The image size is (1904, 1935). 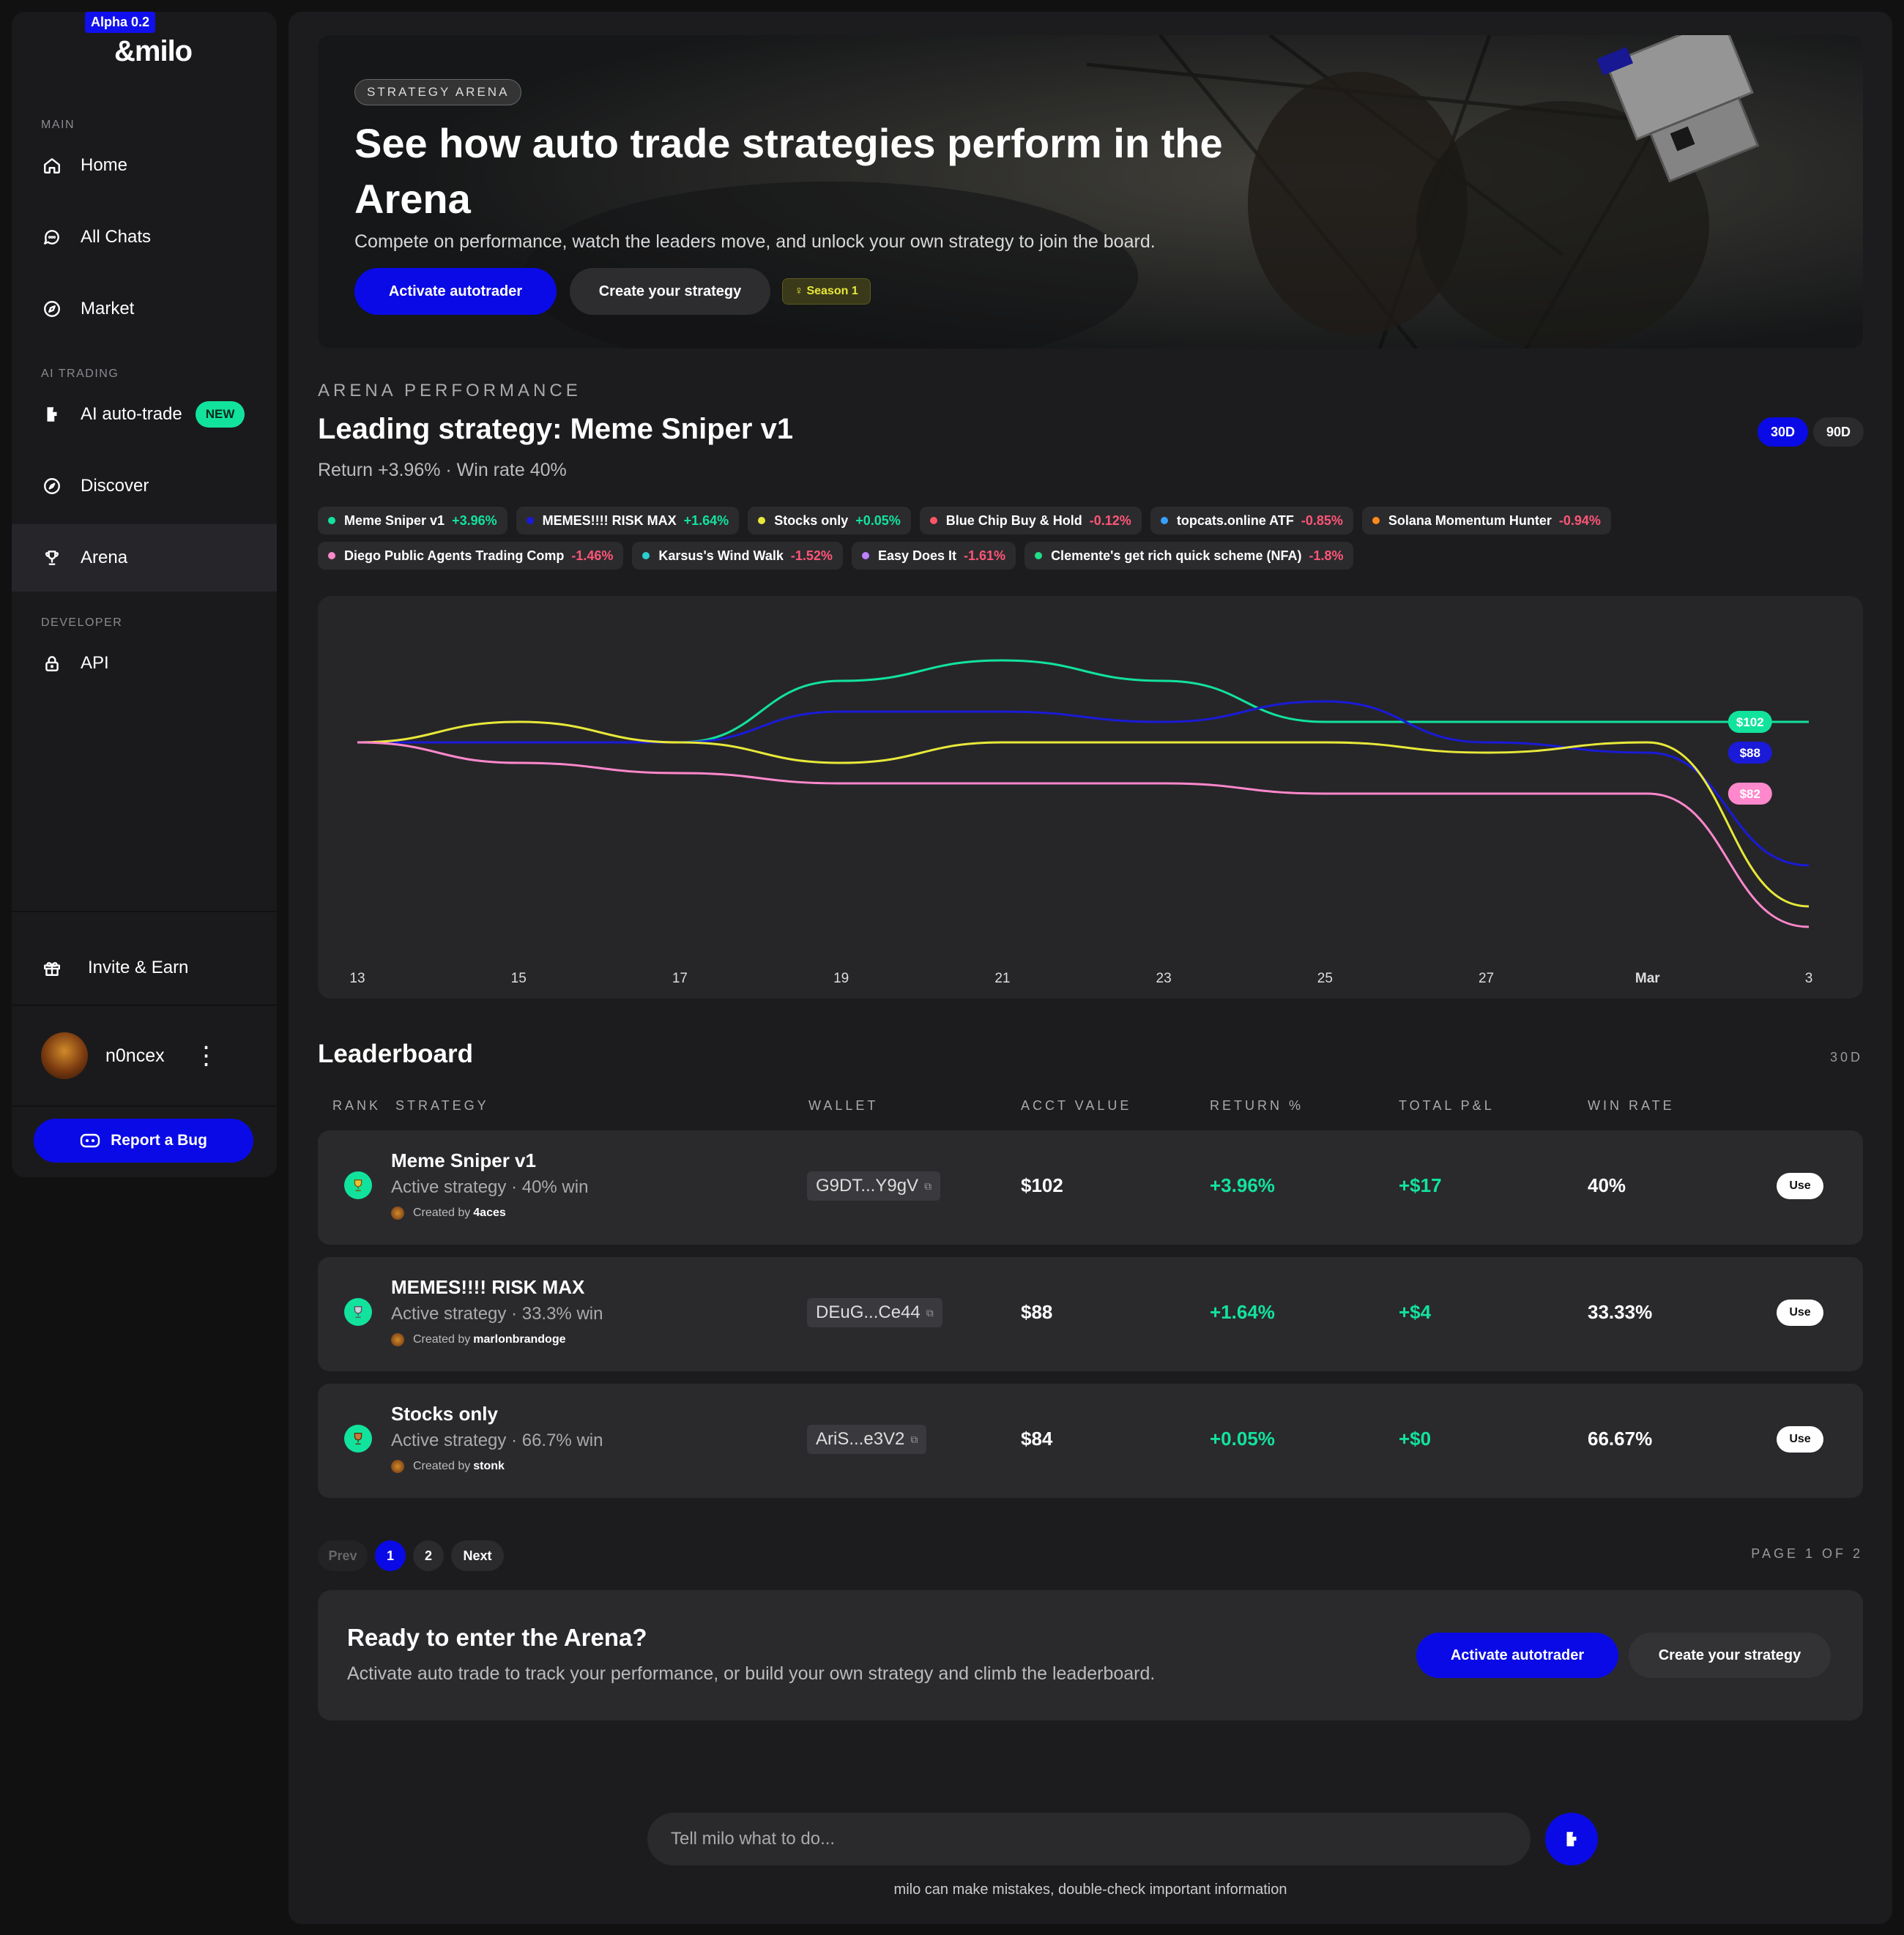 What do you see at coordinates (463, 1160) in the screenshot?
I see `strategy-name: Meme Sniper v1` at bounding box center [463, 1160].